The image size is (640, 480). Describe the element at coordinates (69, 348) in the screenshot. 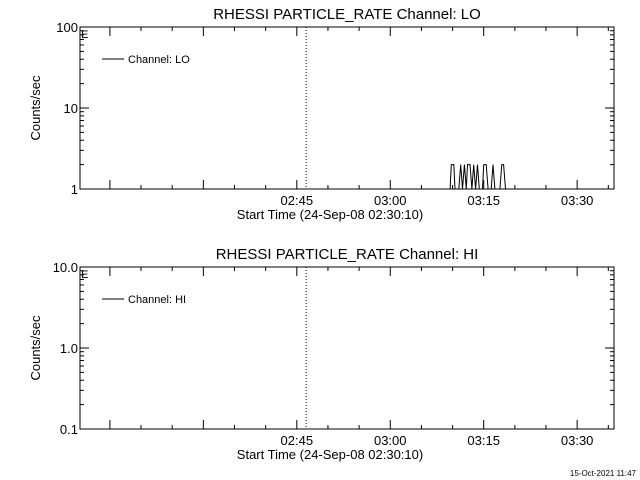

I see `y-tick-label: 1.0` at that location.